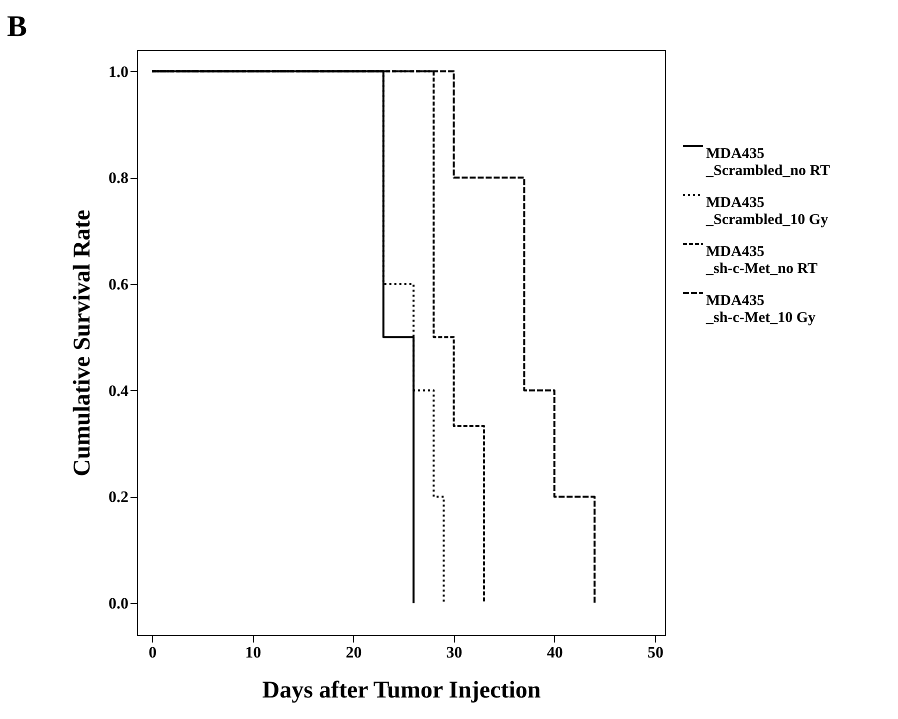  I want to click on y-tick-label: 0.0, so click(118, 604).